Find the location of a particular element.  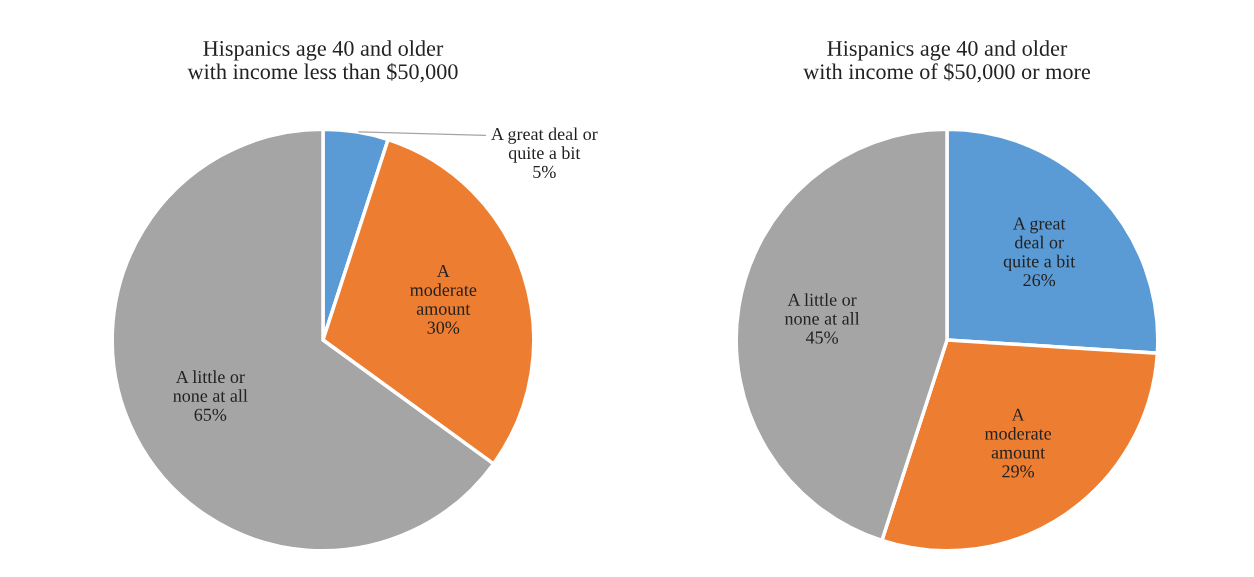

data-label: 29% is located at coordinates (1018, 471).